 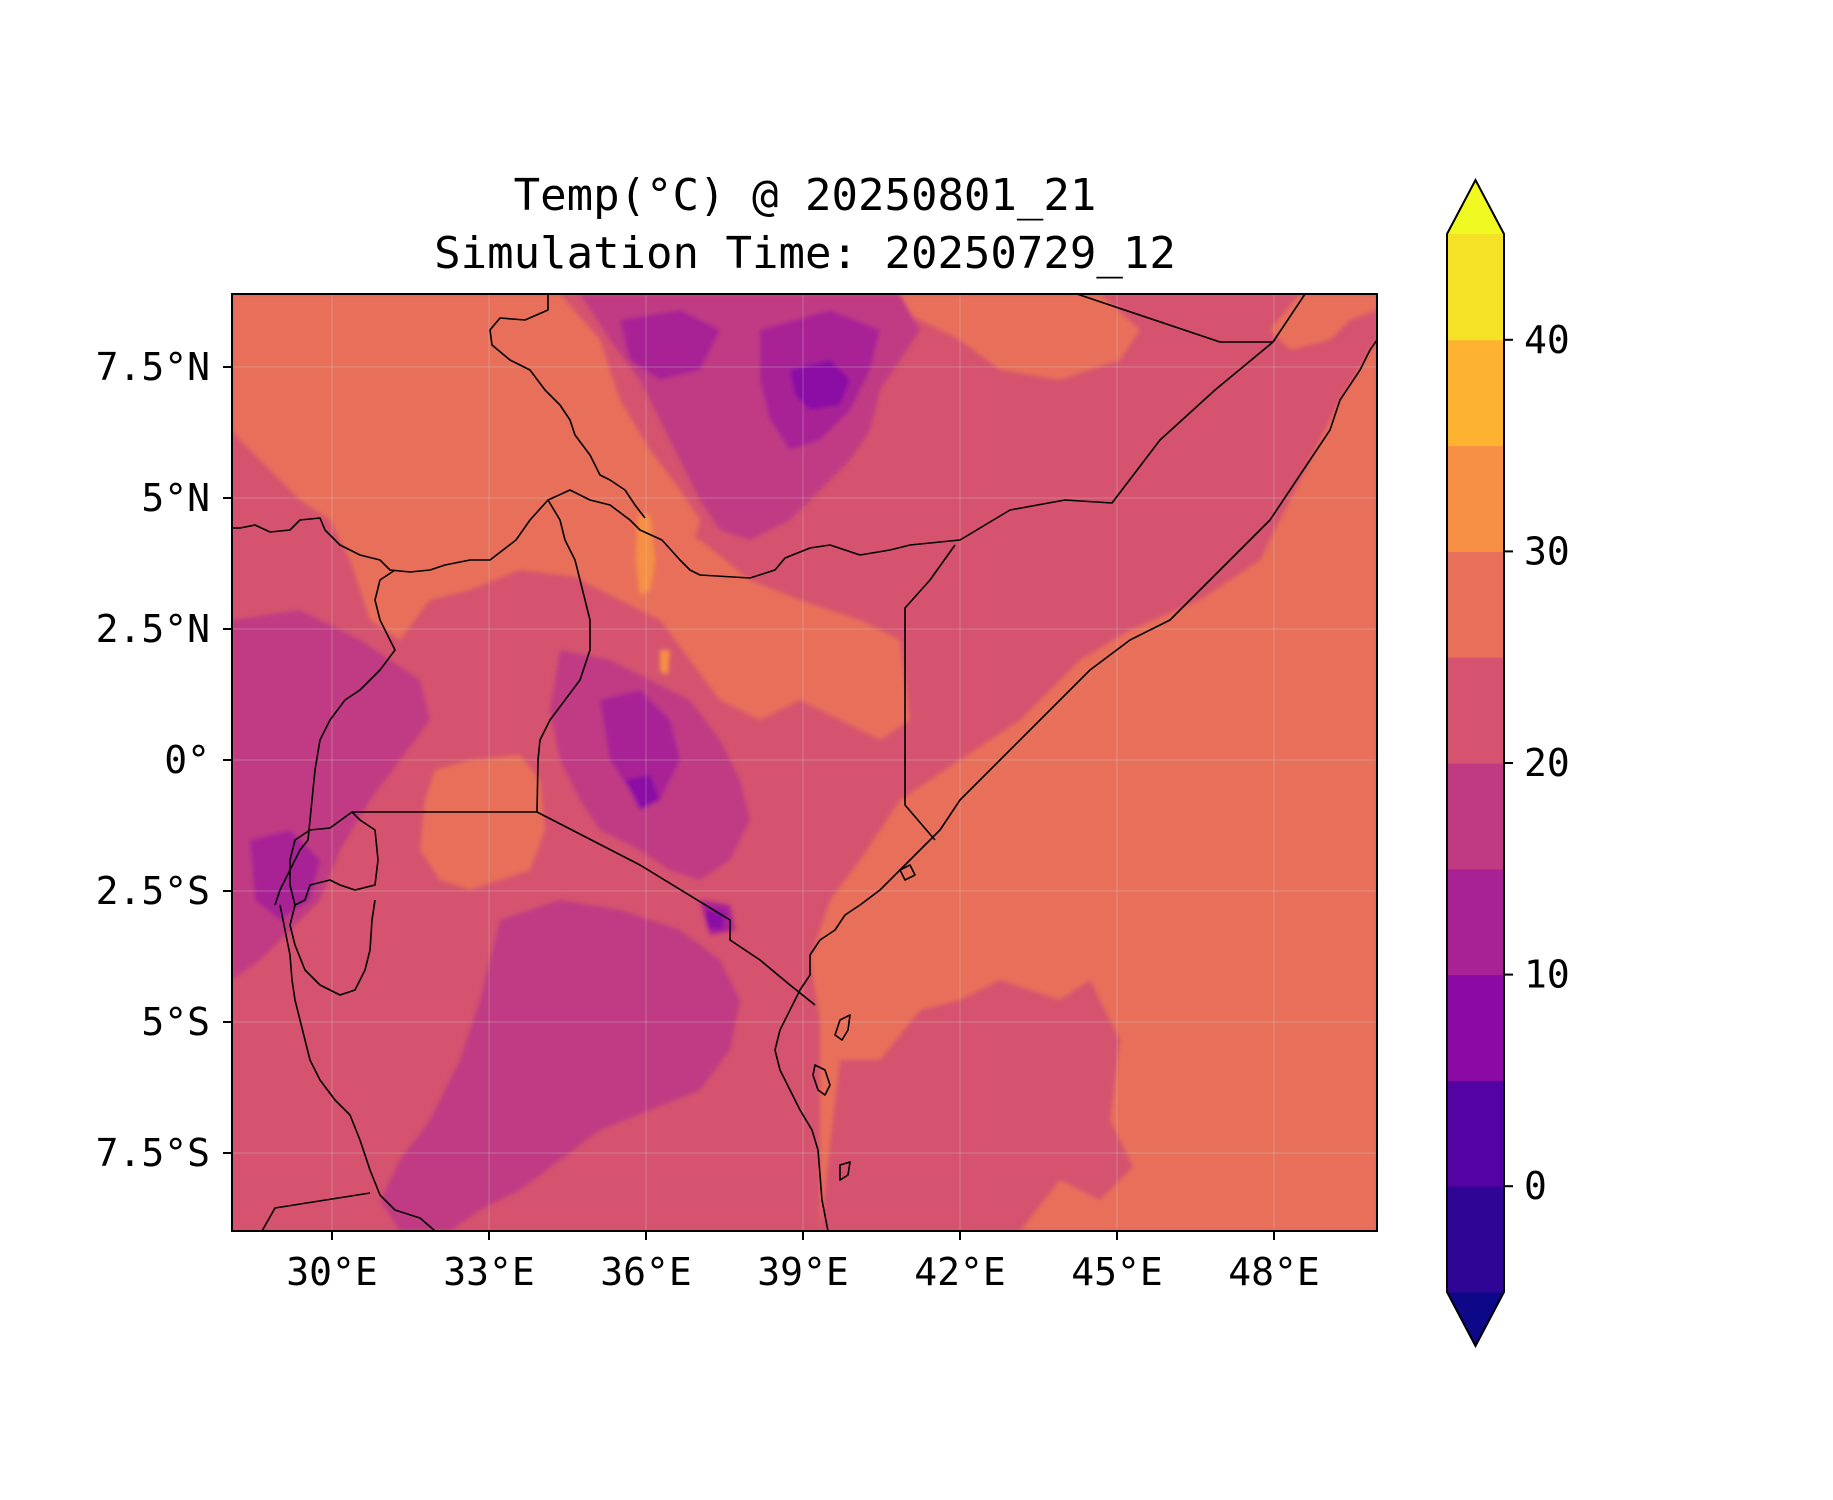 What do you see at coordinates (907, 872) in the screenshot?
I see `lamu-islands` at bounding box center [907, 872].